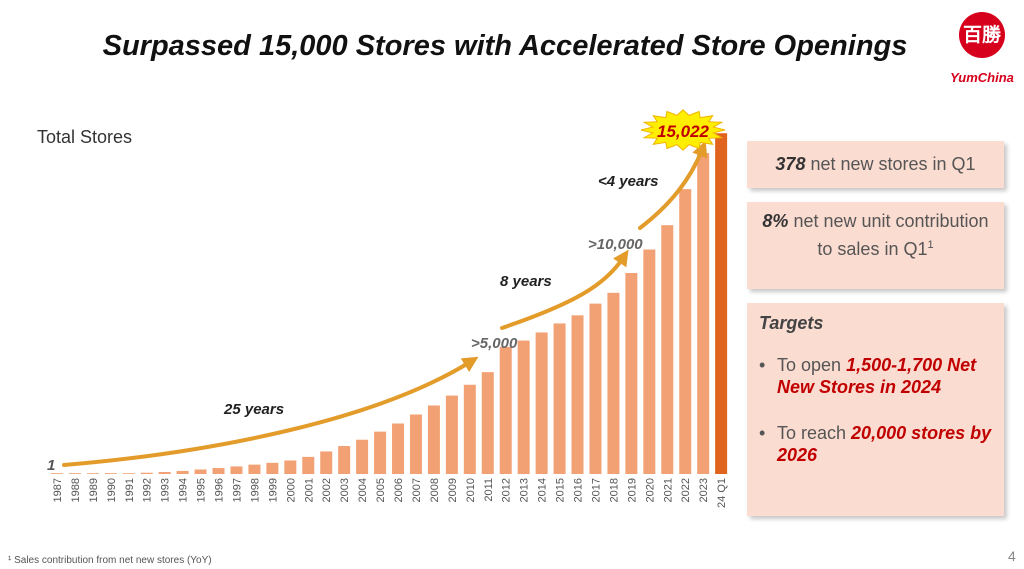 The height and width of the screenshot is (569, 1024). Describe the element at coordinates (579, 490) in the screenshot. I see `x-tick-label: 2016` at that location.